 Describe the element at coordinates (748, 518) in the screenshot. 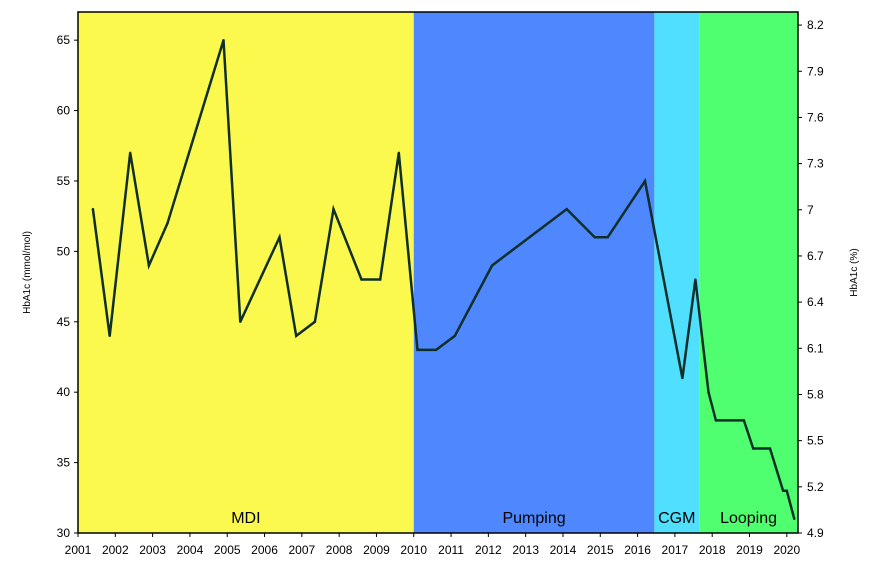

I see `region-label-looping: Looping` at that location.